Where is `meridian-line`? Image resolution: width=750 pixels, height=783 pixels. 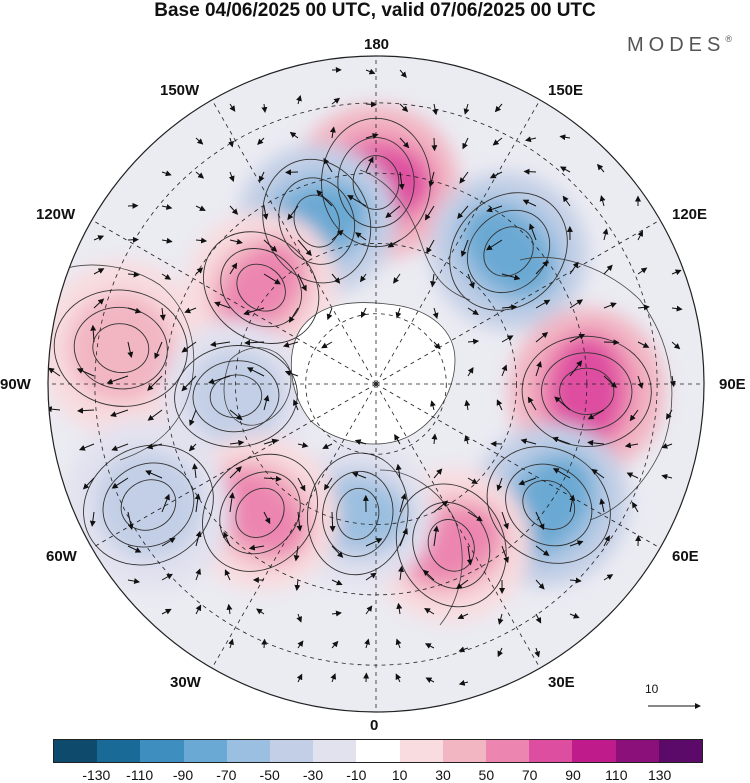 meridian-line is located at coordinates (518, 302).